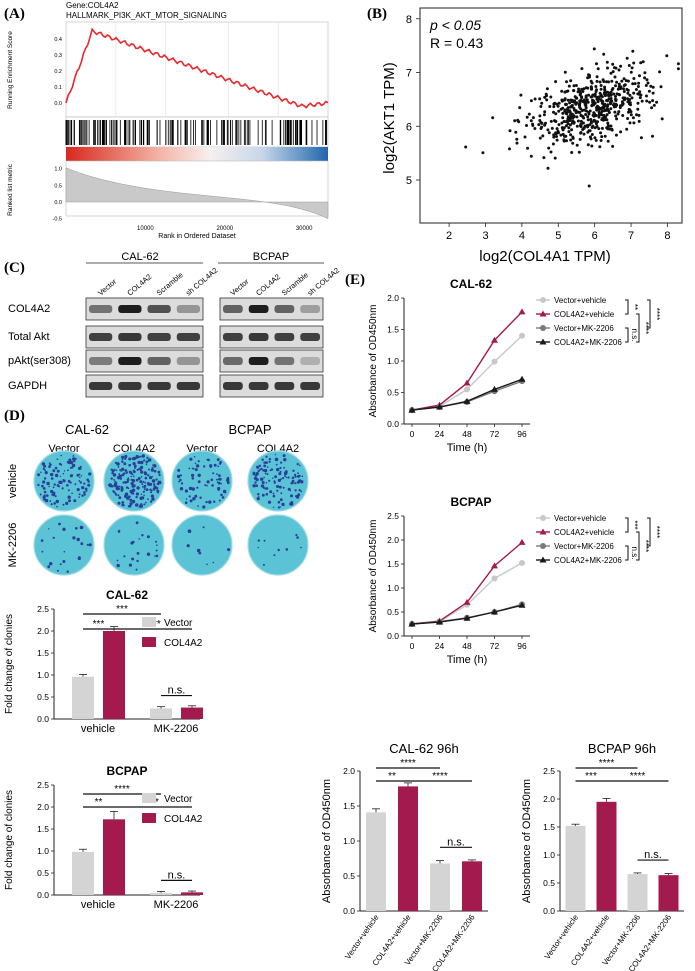 This screenshot has width=695, height=971. I want to click on colony-dish, so click(202, 481).